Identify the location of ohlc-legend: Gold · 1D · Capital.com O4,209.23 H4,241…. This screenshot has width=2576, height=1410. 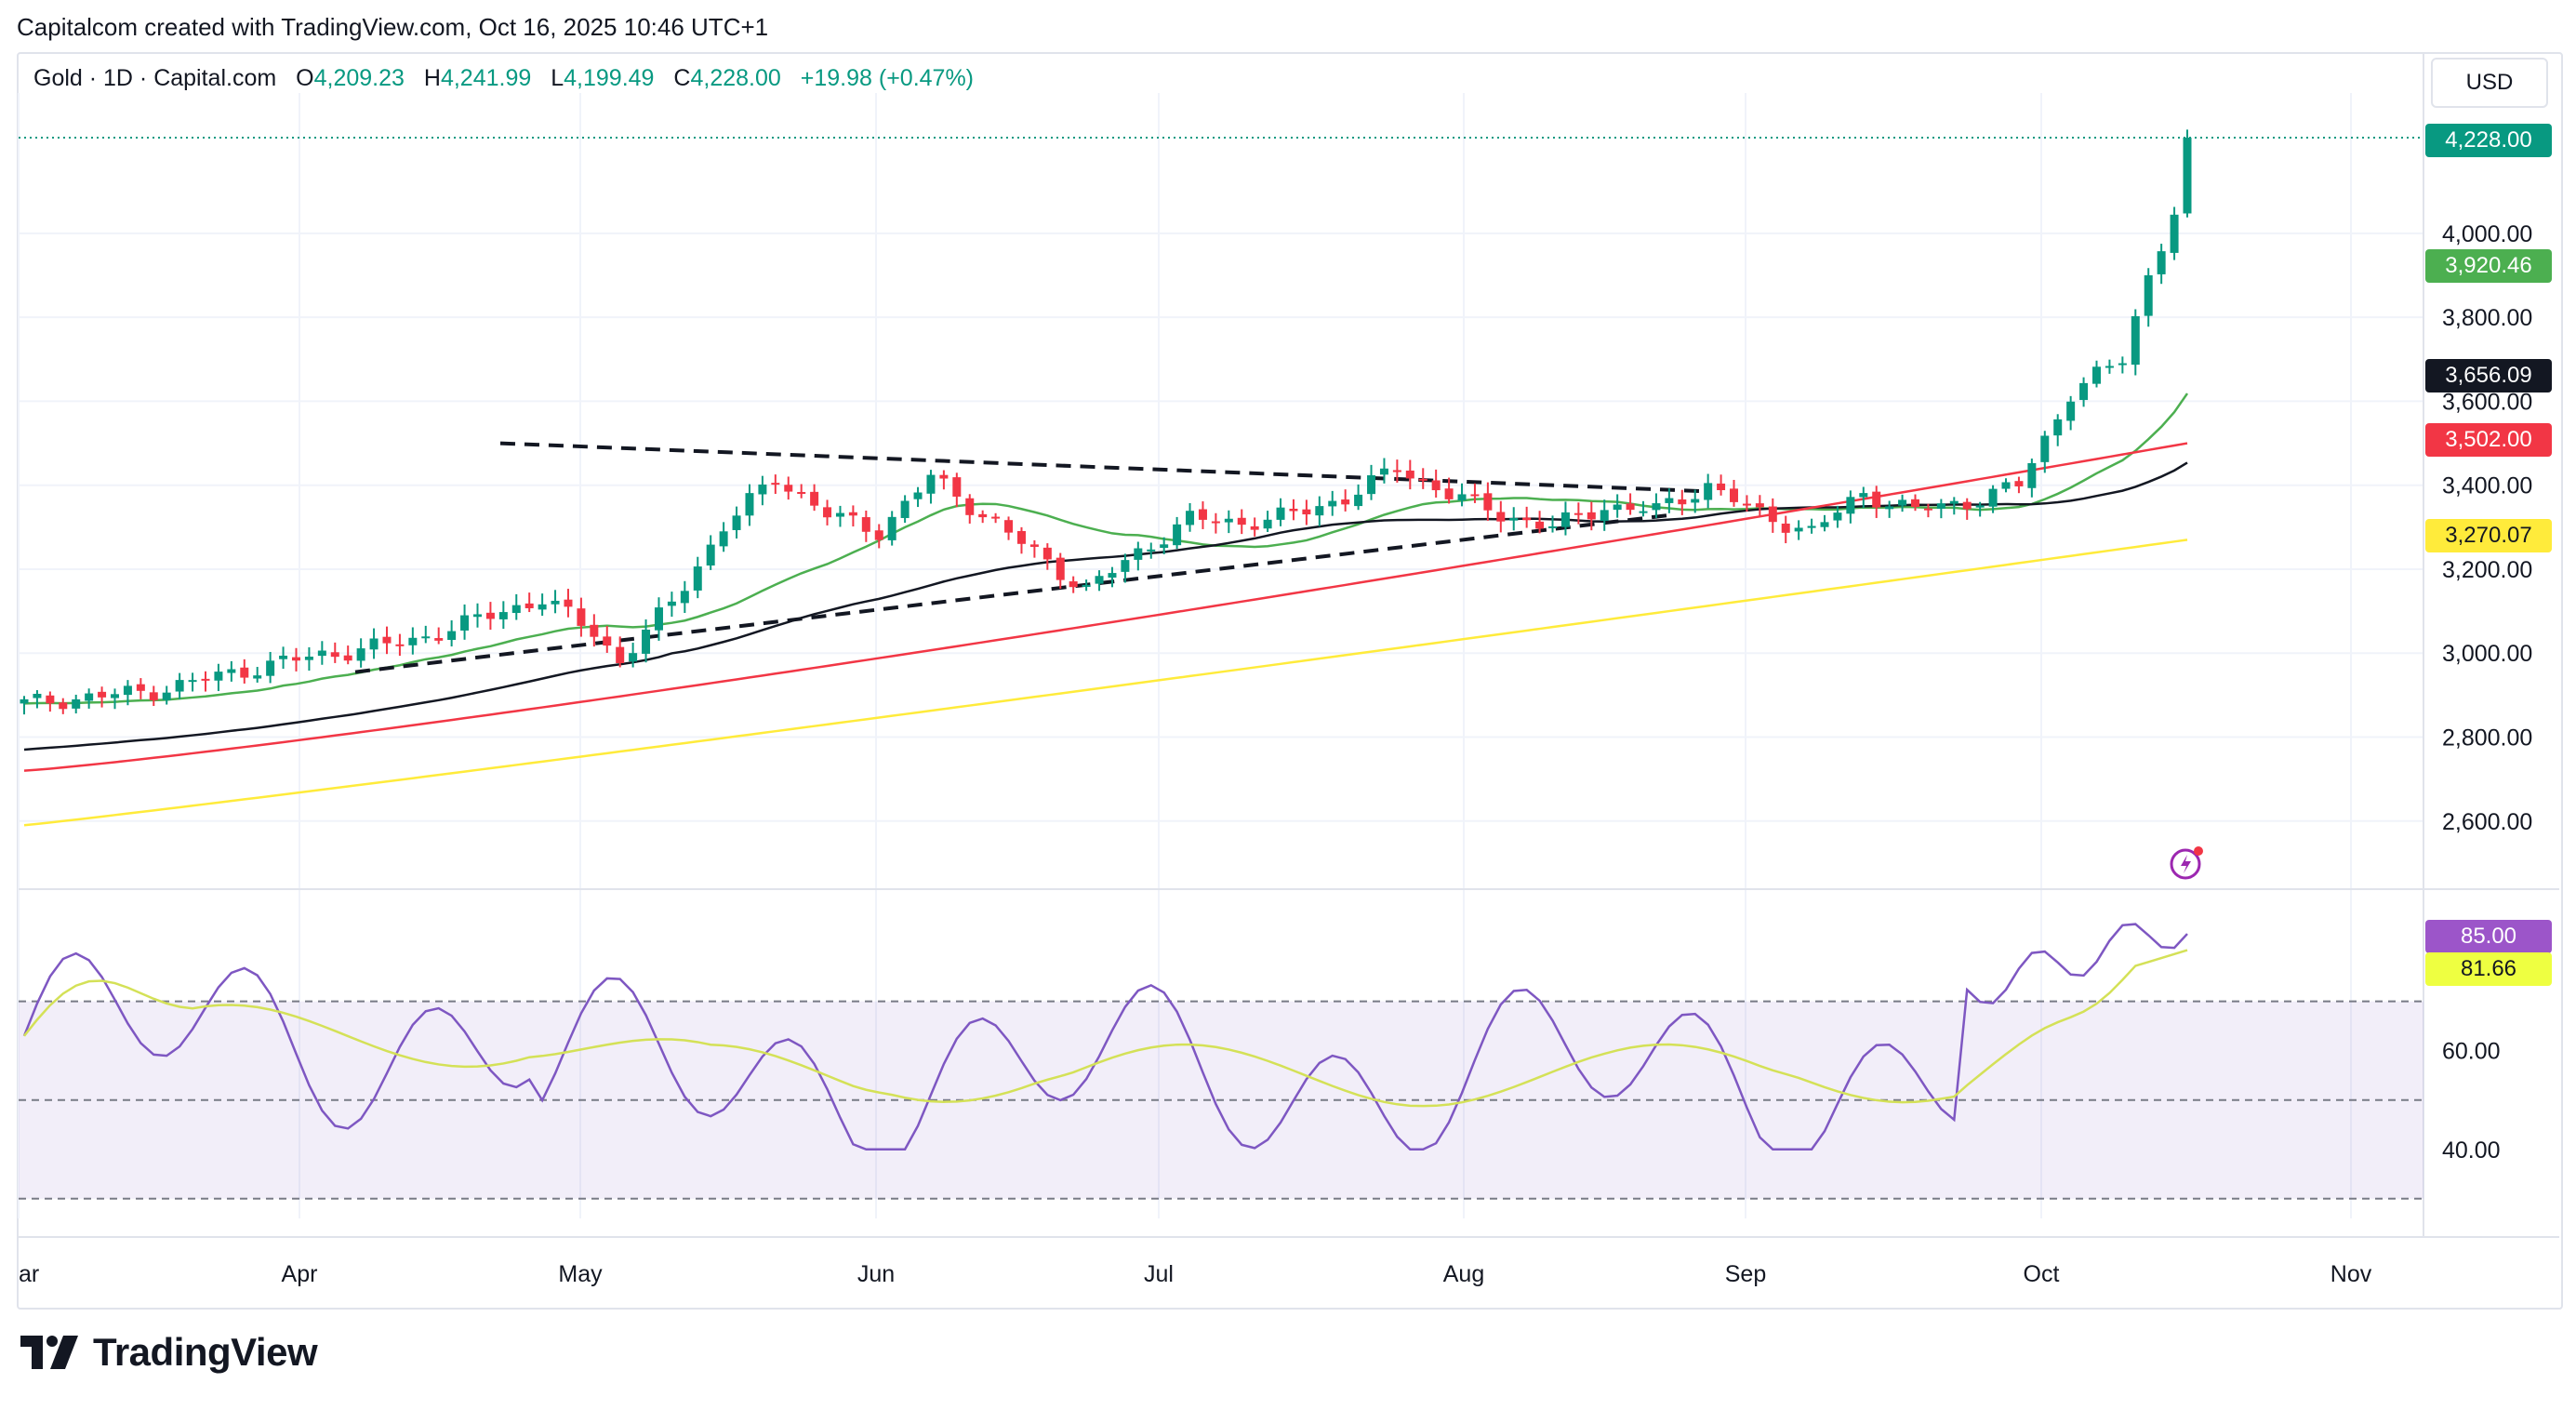
(503, 78).